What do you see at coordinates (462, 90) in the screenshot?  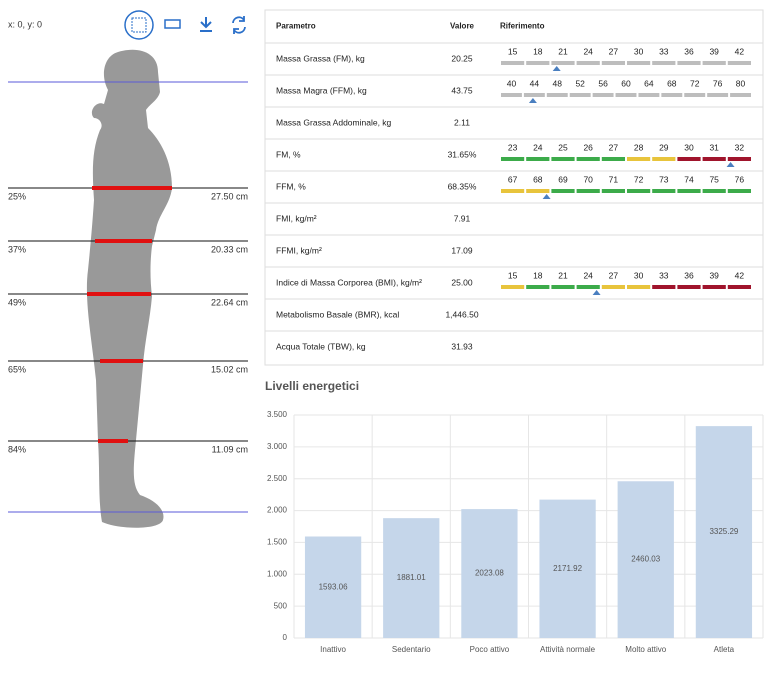 I see `param-value: 43.75` at bounding box center [462, 90].